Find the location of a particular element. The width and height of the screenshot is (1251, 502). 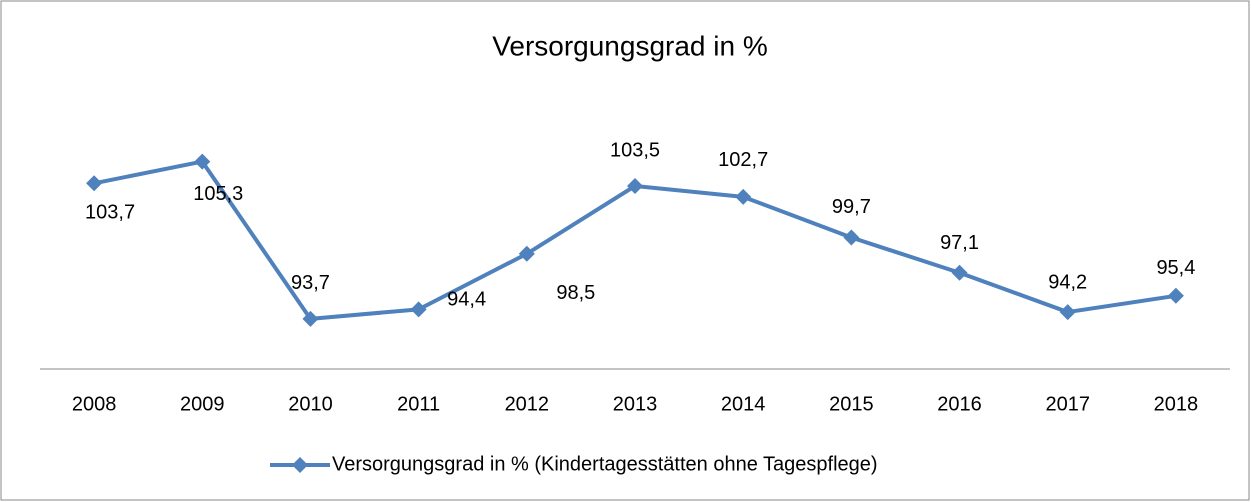

x-tick-label: 2011 is located at coordinates (418, 404).